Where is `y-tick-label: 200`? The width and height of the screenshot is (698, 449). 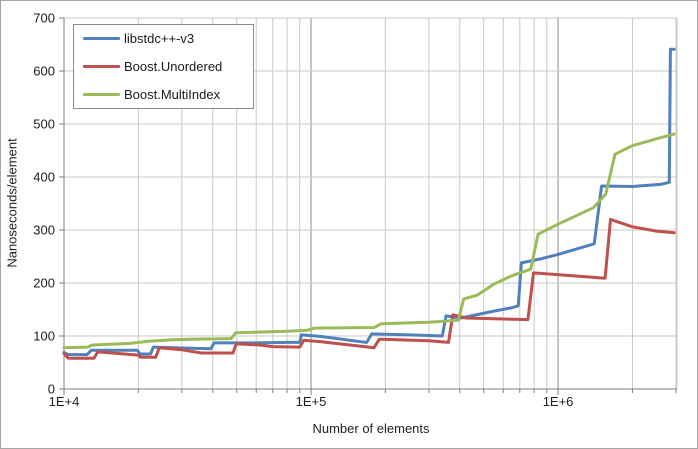
y-tick-label: 200 is located at coordinates (44, 283).